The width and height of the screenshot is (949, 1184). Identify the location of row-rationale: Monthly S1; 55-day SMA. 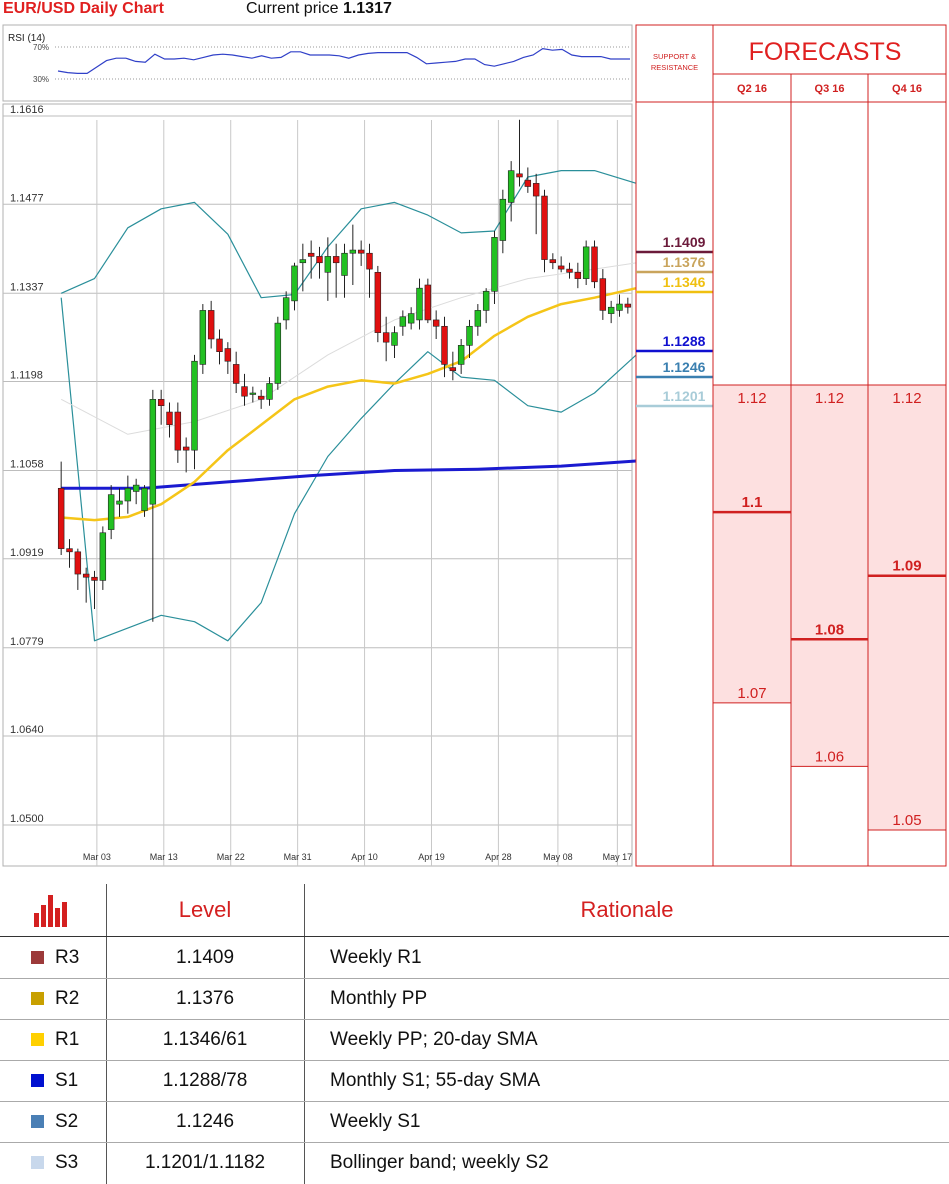
(435, 1080).